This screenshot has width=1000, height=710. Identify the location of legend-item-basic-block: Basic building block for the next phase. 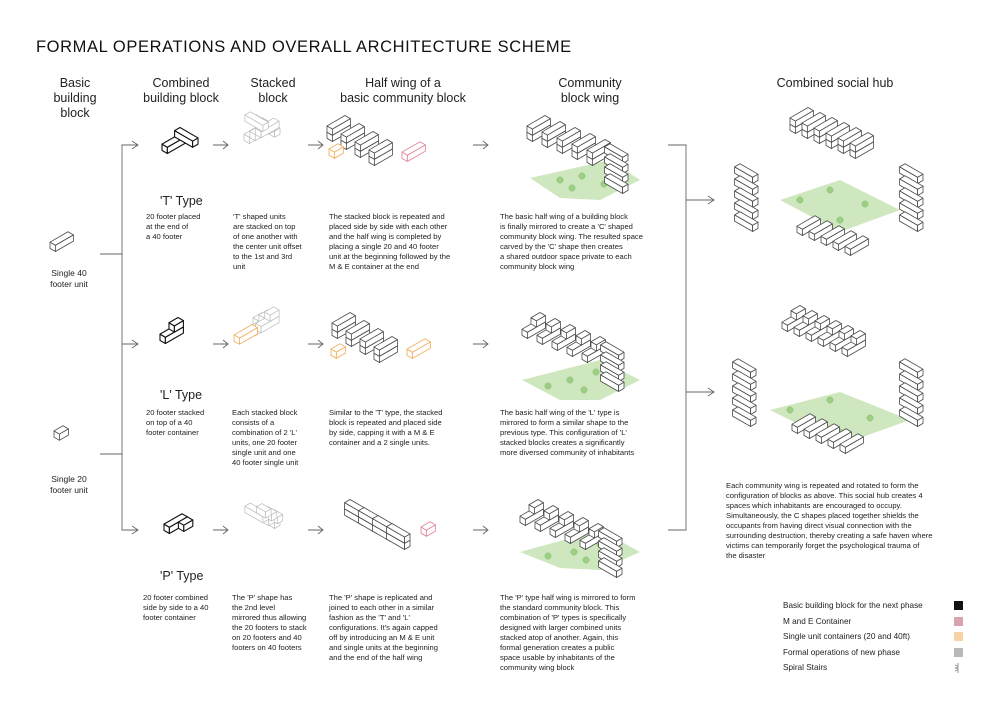
(873, 606).